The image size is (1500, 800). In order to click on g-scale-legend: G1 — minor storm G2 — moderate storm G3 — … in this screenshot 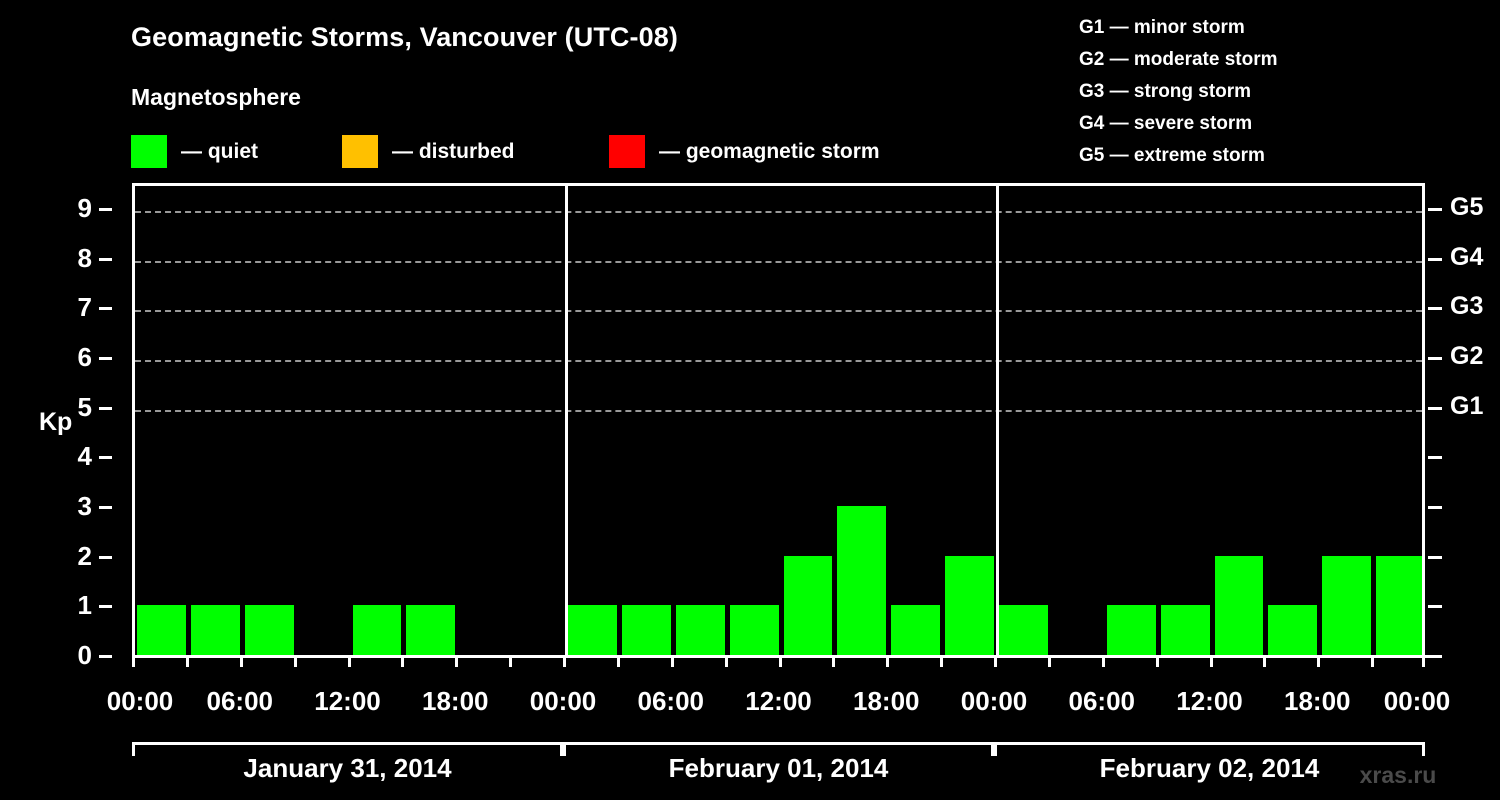, I will do `click(1178, 92)`.